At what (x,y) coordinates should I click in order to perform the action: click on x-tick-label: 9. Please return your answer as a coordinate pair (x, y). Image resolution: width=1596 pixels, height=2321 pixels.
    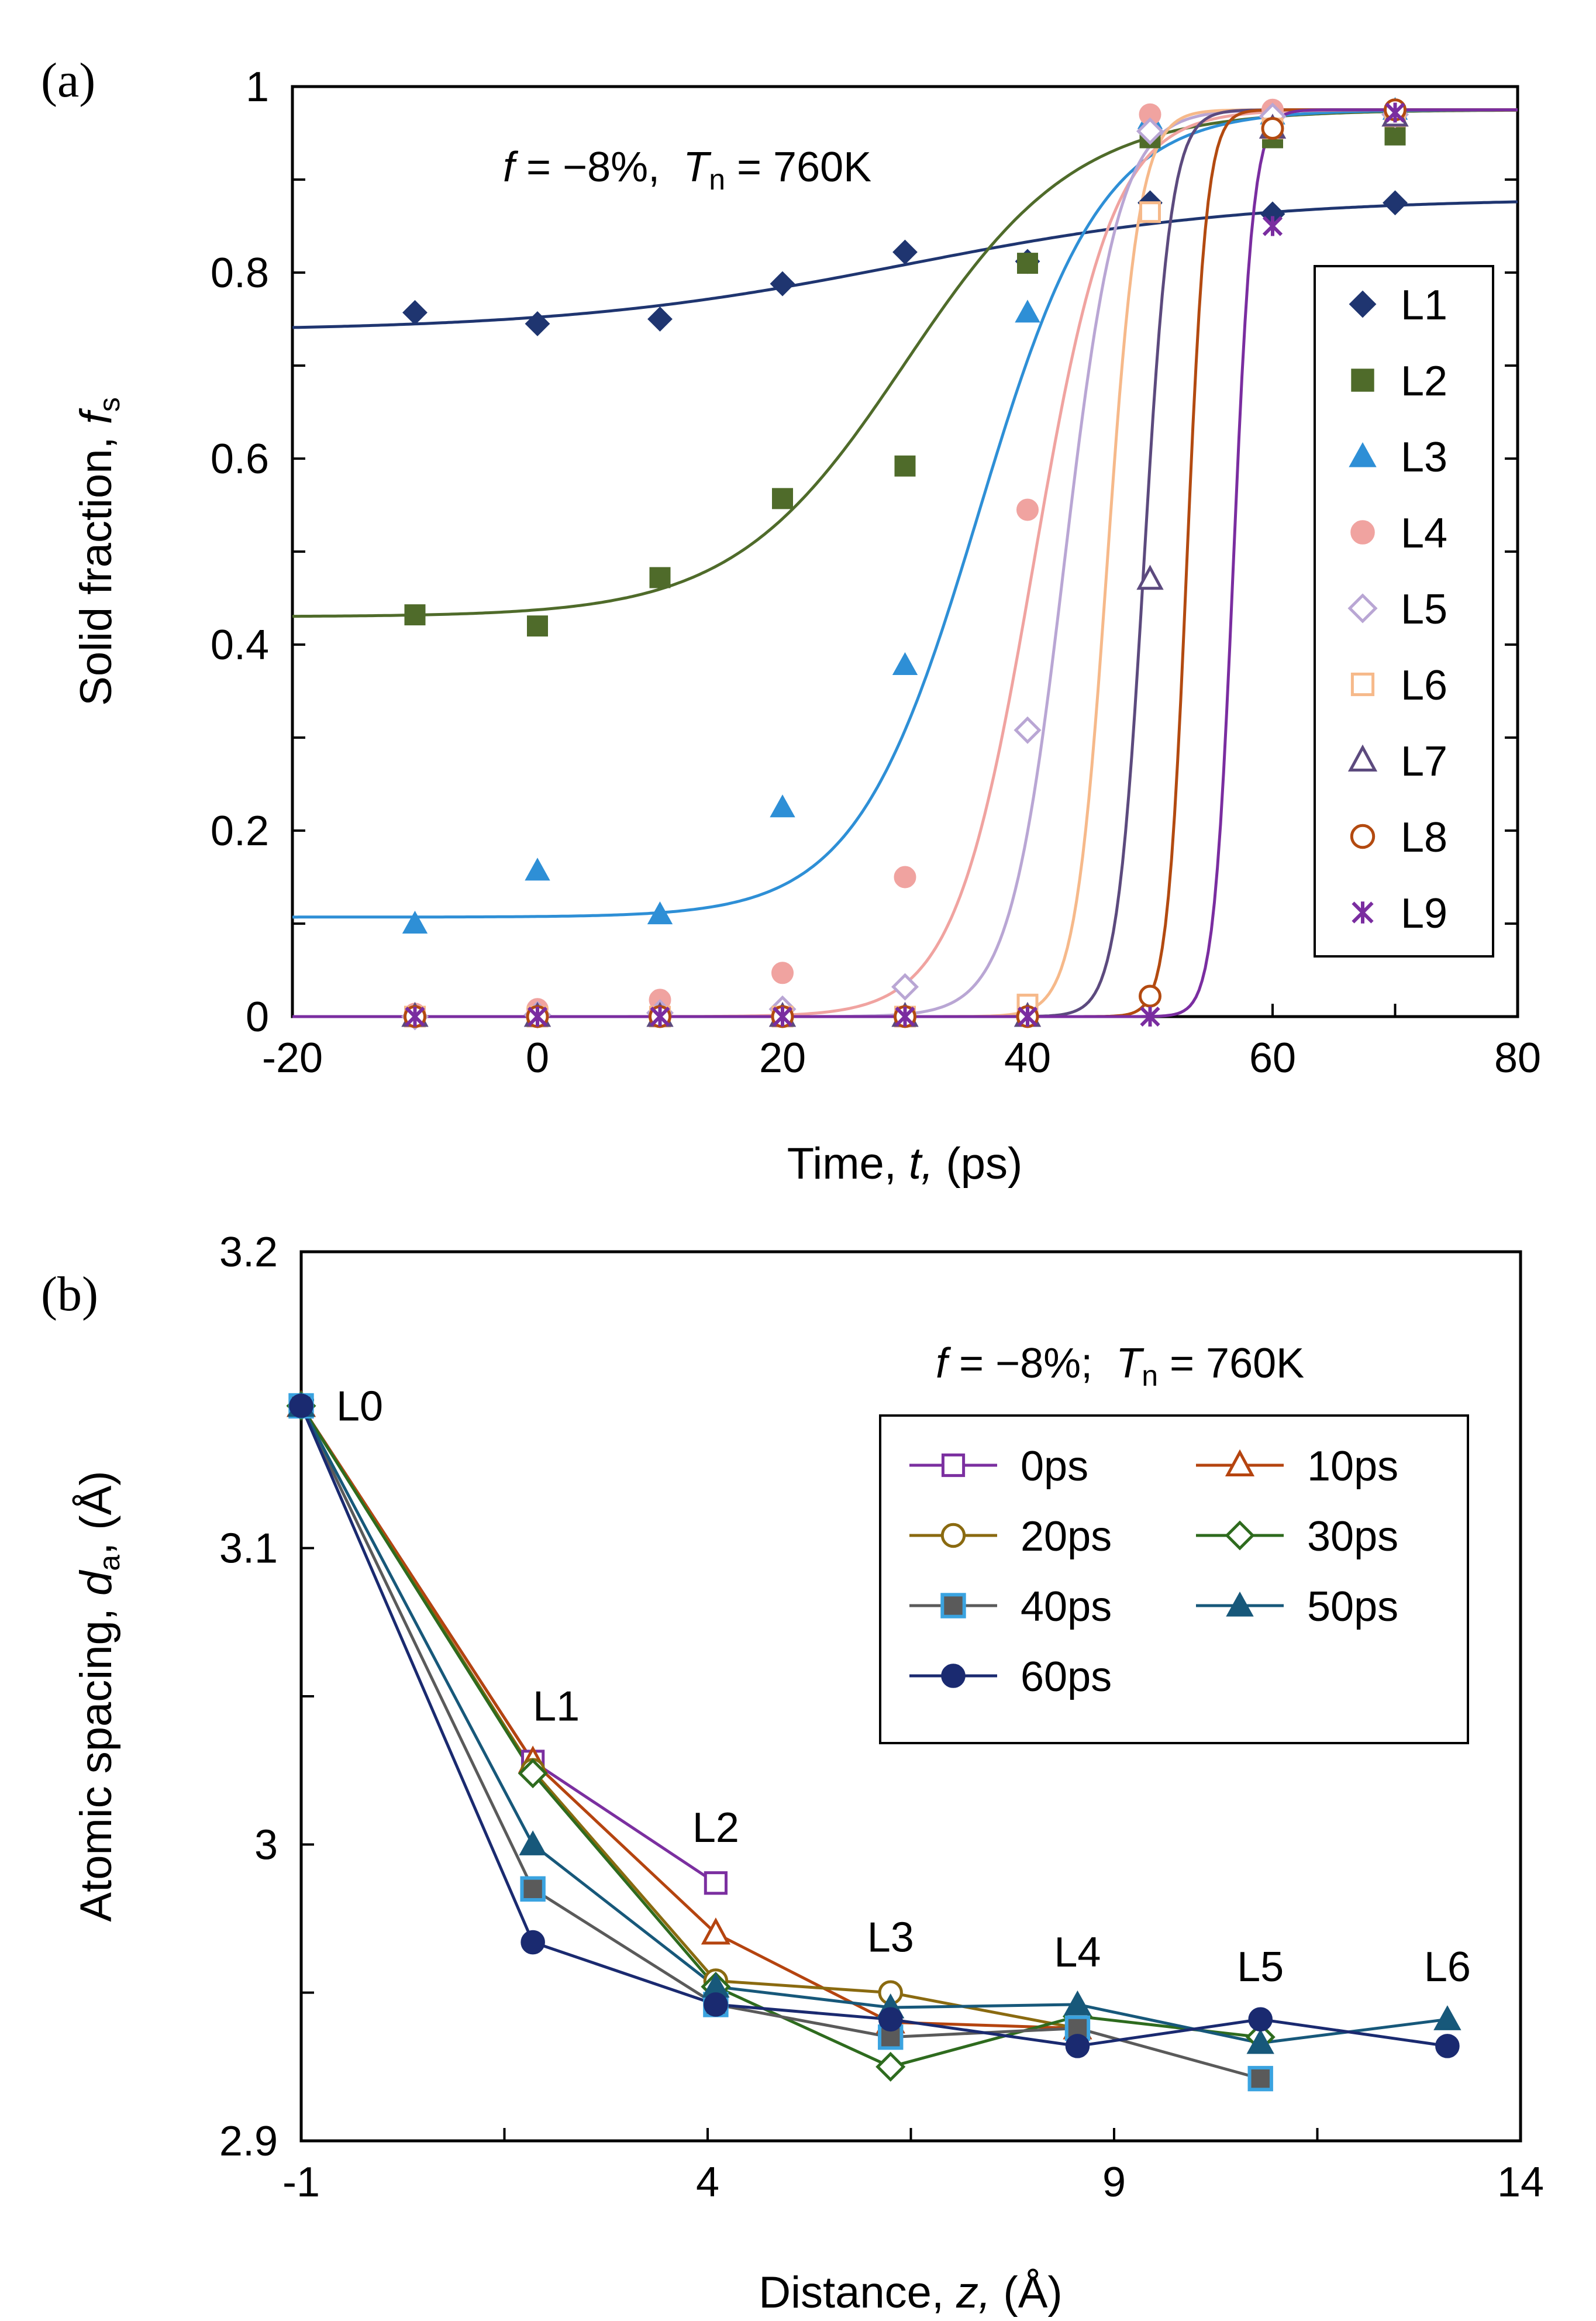
    Looking at the image, I should click on (1114, 2182).